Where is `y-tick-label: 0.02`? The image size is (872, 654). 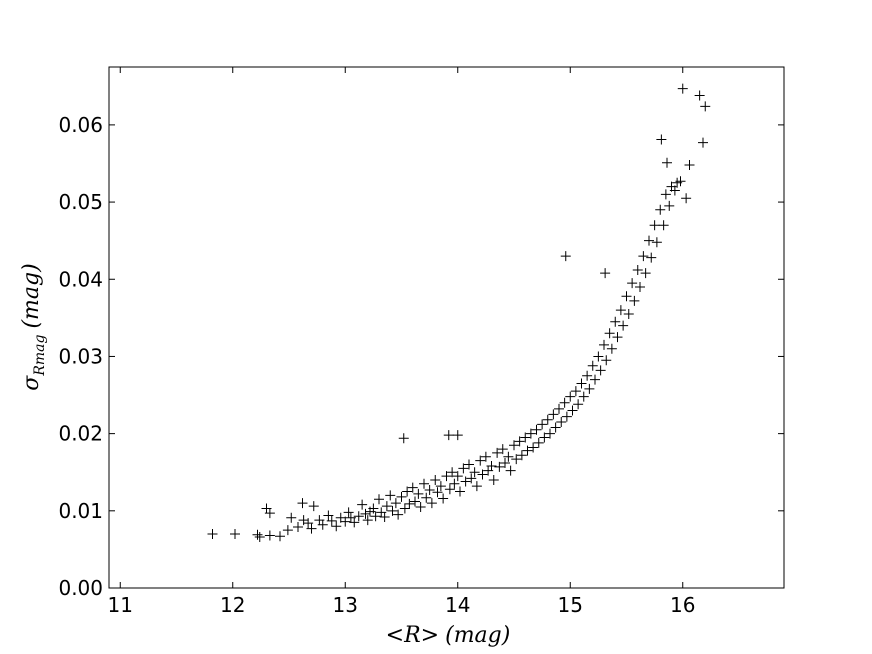 y-tick-label: 0.02 is located at coordinates (80, 434).